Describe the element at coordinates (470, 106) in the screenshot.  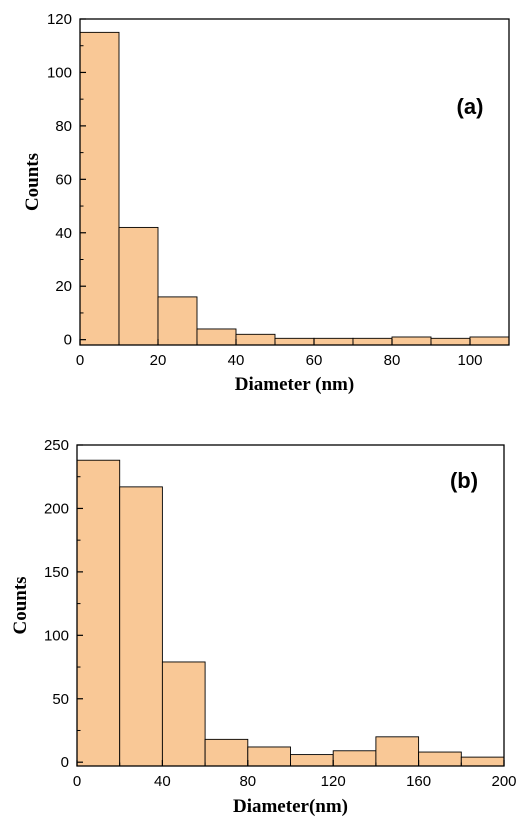
I see `panel-label: (a)` at that location.